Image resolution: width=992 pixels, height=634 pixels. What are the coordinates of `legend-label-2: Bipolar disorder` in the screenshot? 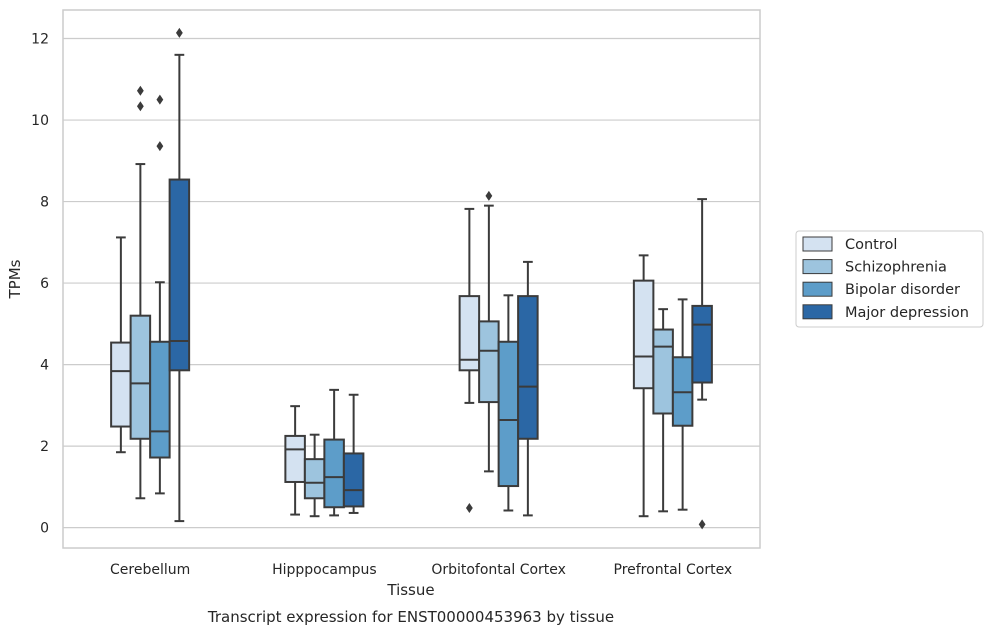 It's located at (902, 290).